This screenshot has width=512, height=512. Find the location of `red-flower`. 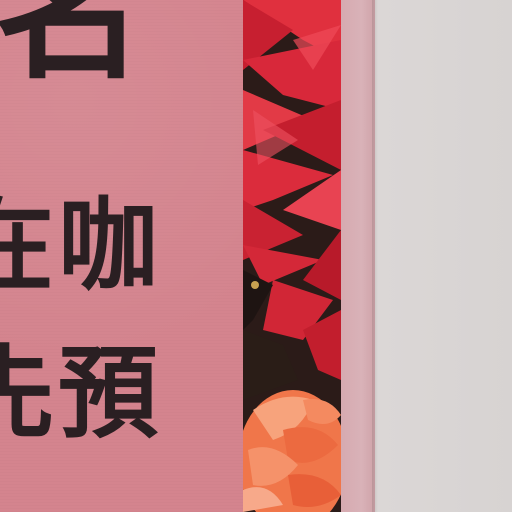

red-flower is located at coordinates (292, 190).